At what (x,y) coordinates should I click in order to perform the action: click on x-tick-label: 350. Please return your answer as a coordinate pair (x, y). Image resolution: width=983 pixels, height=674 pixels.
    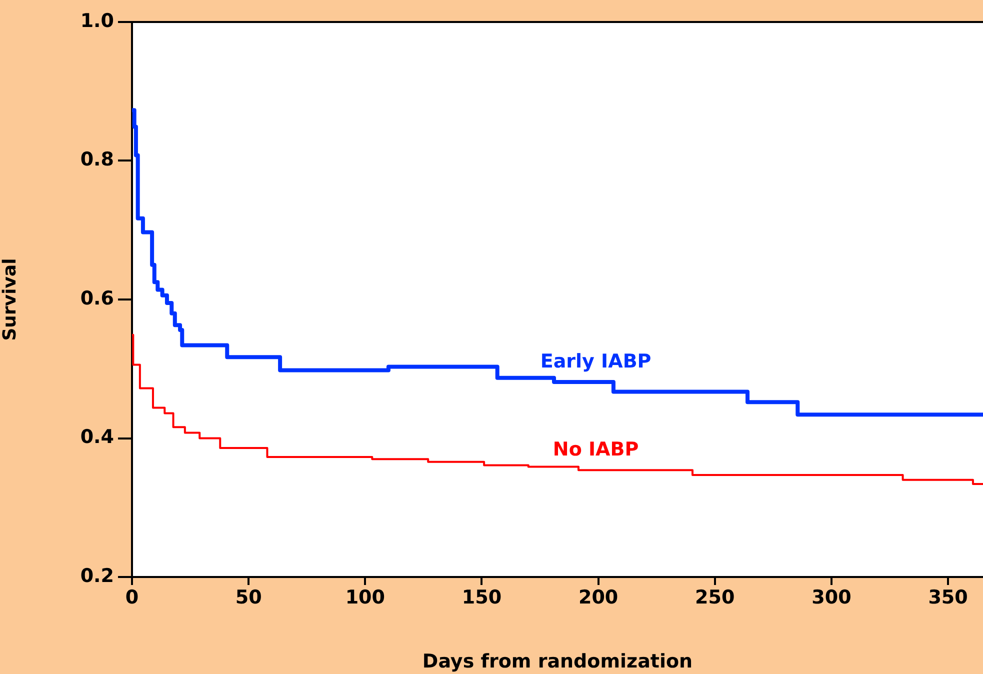
    Looking at the image, I should click on (948, 597).